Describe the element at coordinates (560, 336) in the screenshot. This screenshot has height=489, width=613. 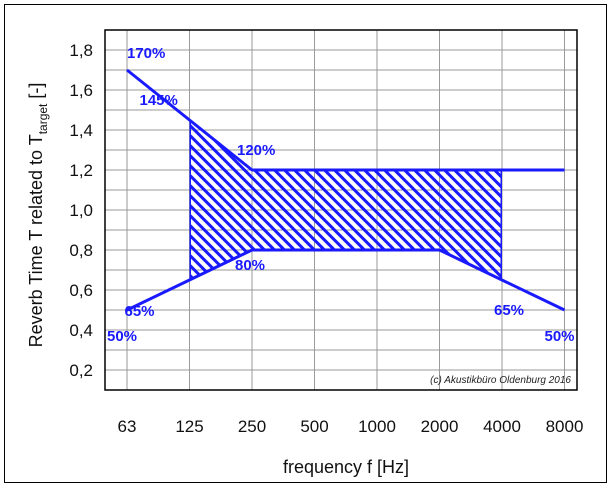
I see `anno-50-right: 50%` at that location.